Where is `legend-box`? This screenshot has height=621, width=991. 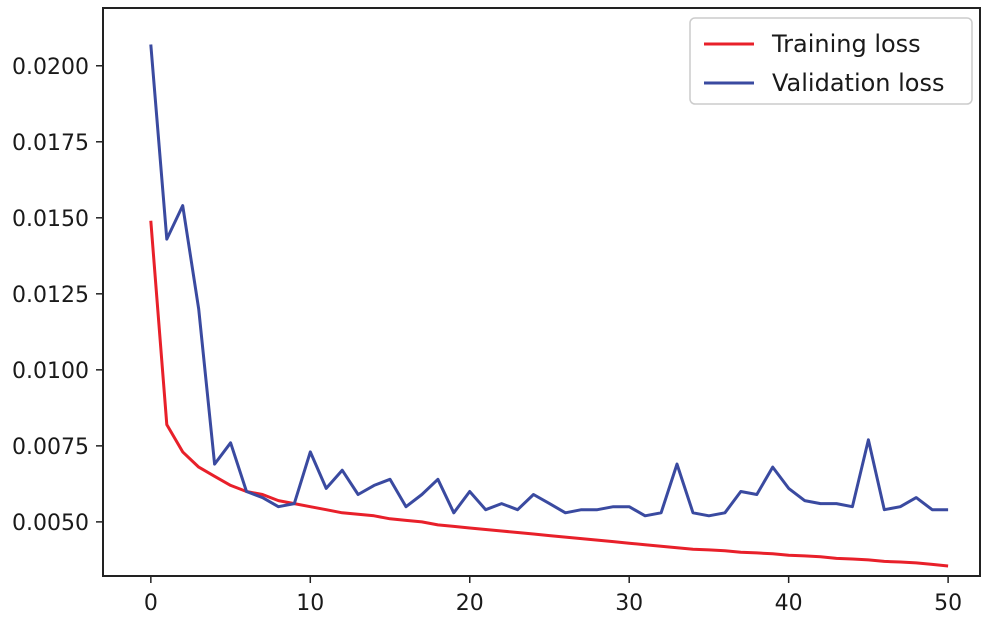
legend-box is located at coordinates (831, 61).